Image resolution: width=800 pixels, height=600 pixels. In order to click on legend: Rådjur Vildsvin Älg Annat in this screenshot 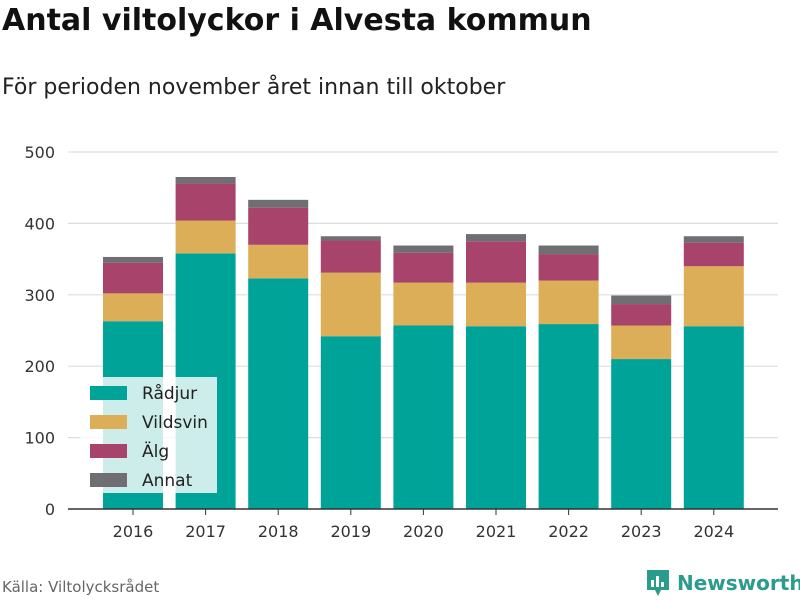, I will do `click(148, 435)`.